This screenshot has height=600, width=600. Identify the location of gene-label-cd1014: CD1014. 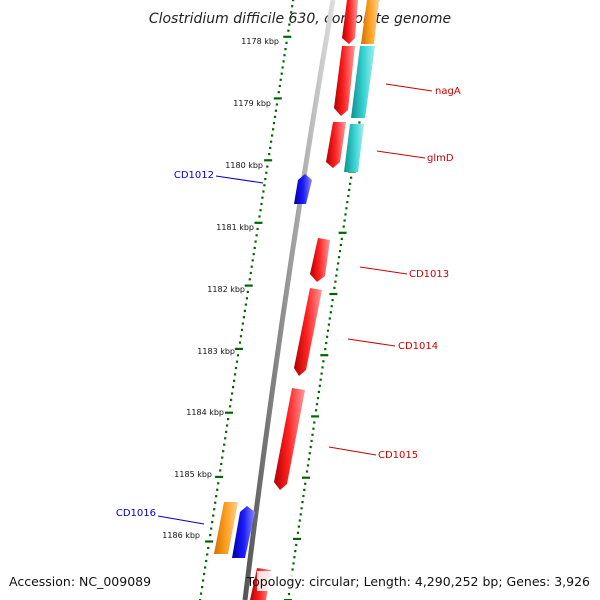
(418, 346).